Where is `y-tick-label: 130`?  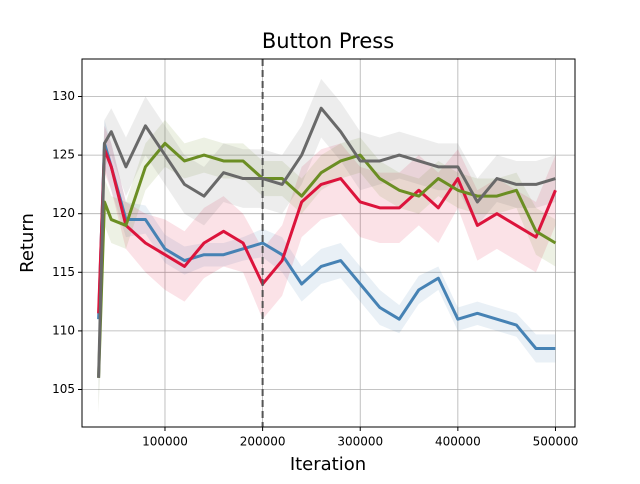 y-tick-label: 130 is located at coordinates (63, 96).